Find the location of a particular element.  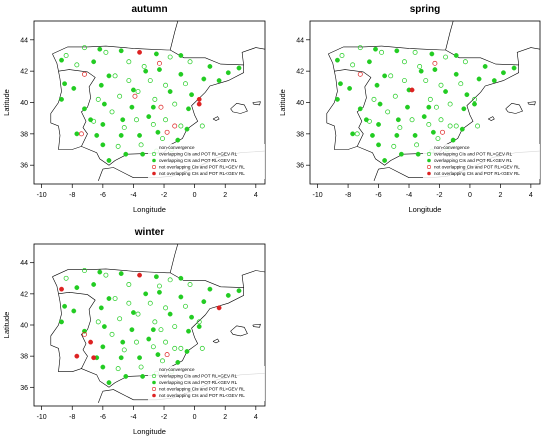

legend-label: overlapping CIs and POT RL>GEV RL is located at coordinates (473, 154).